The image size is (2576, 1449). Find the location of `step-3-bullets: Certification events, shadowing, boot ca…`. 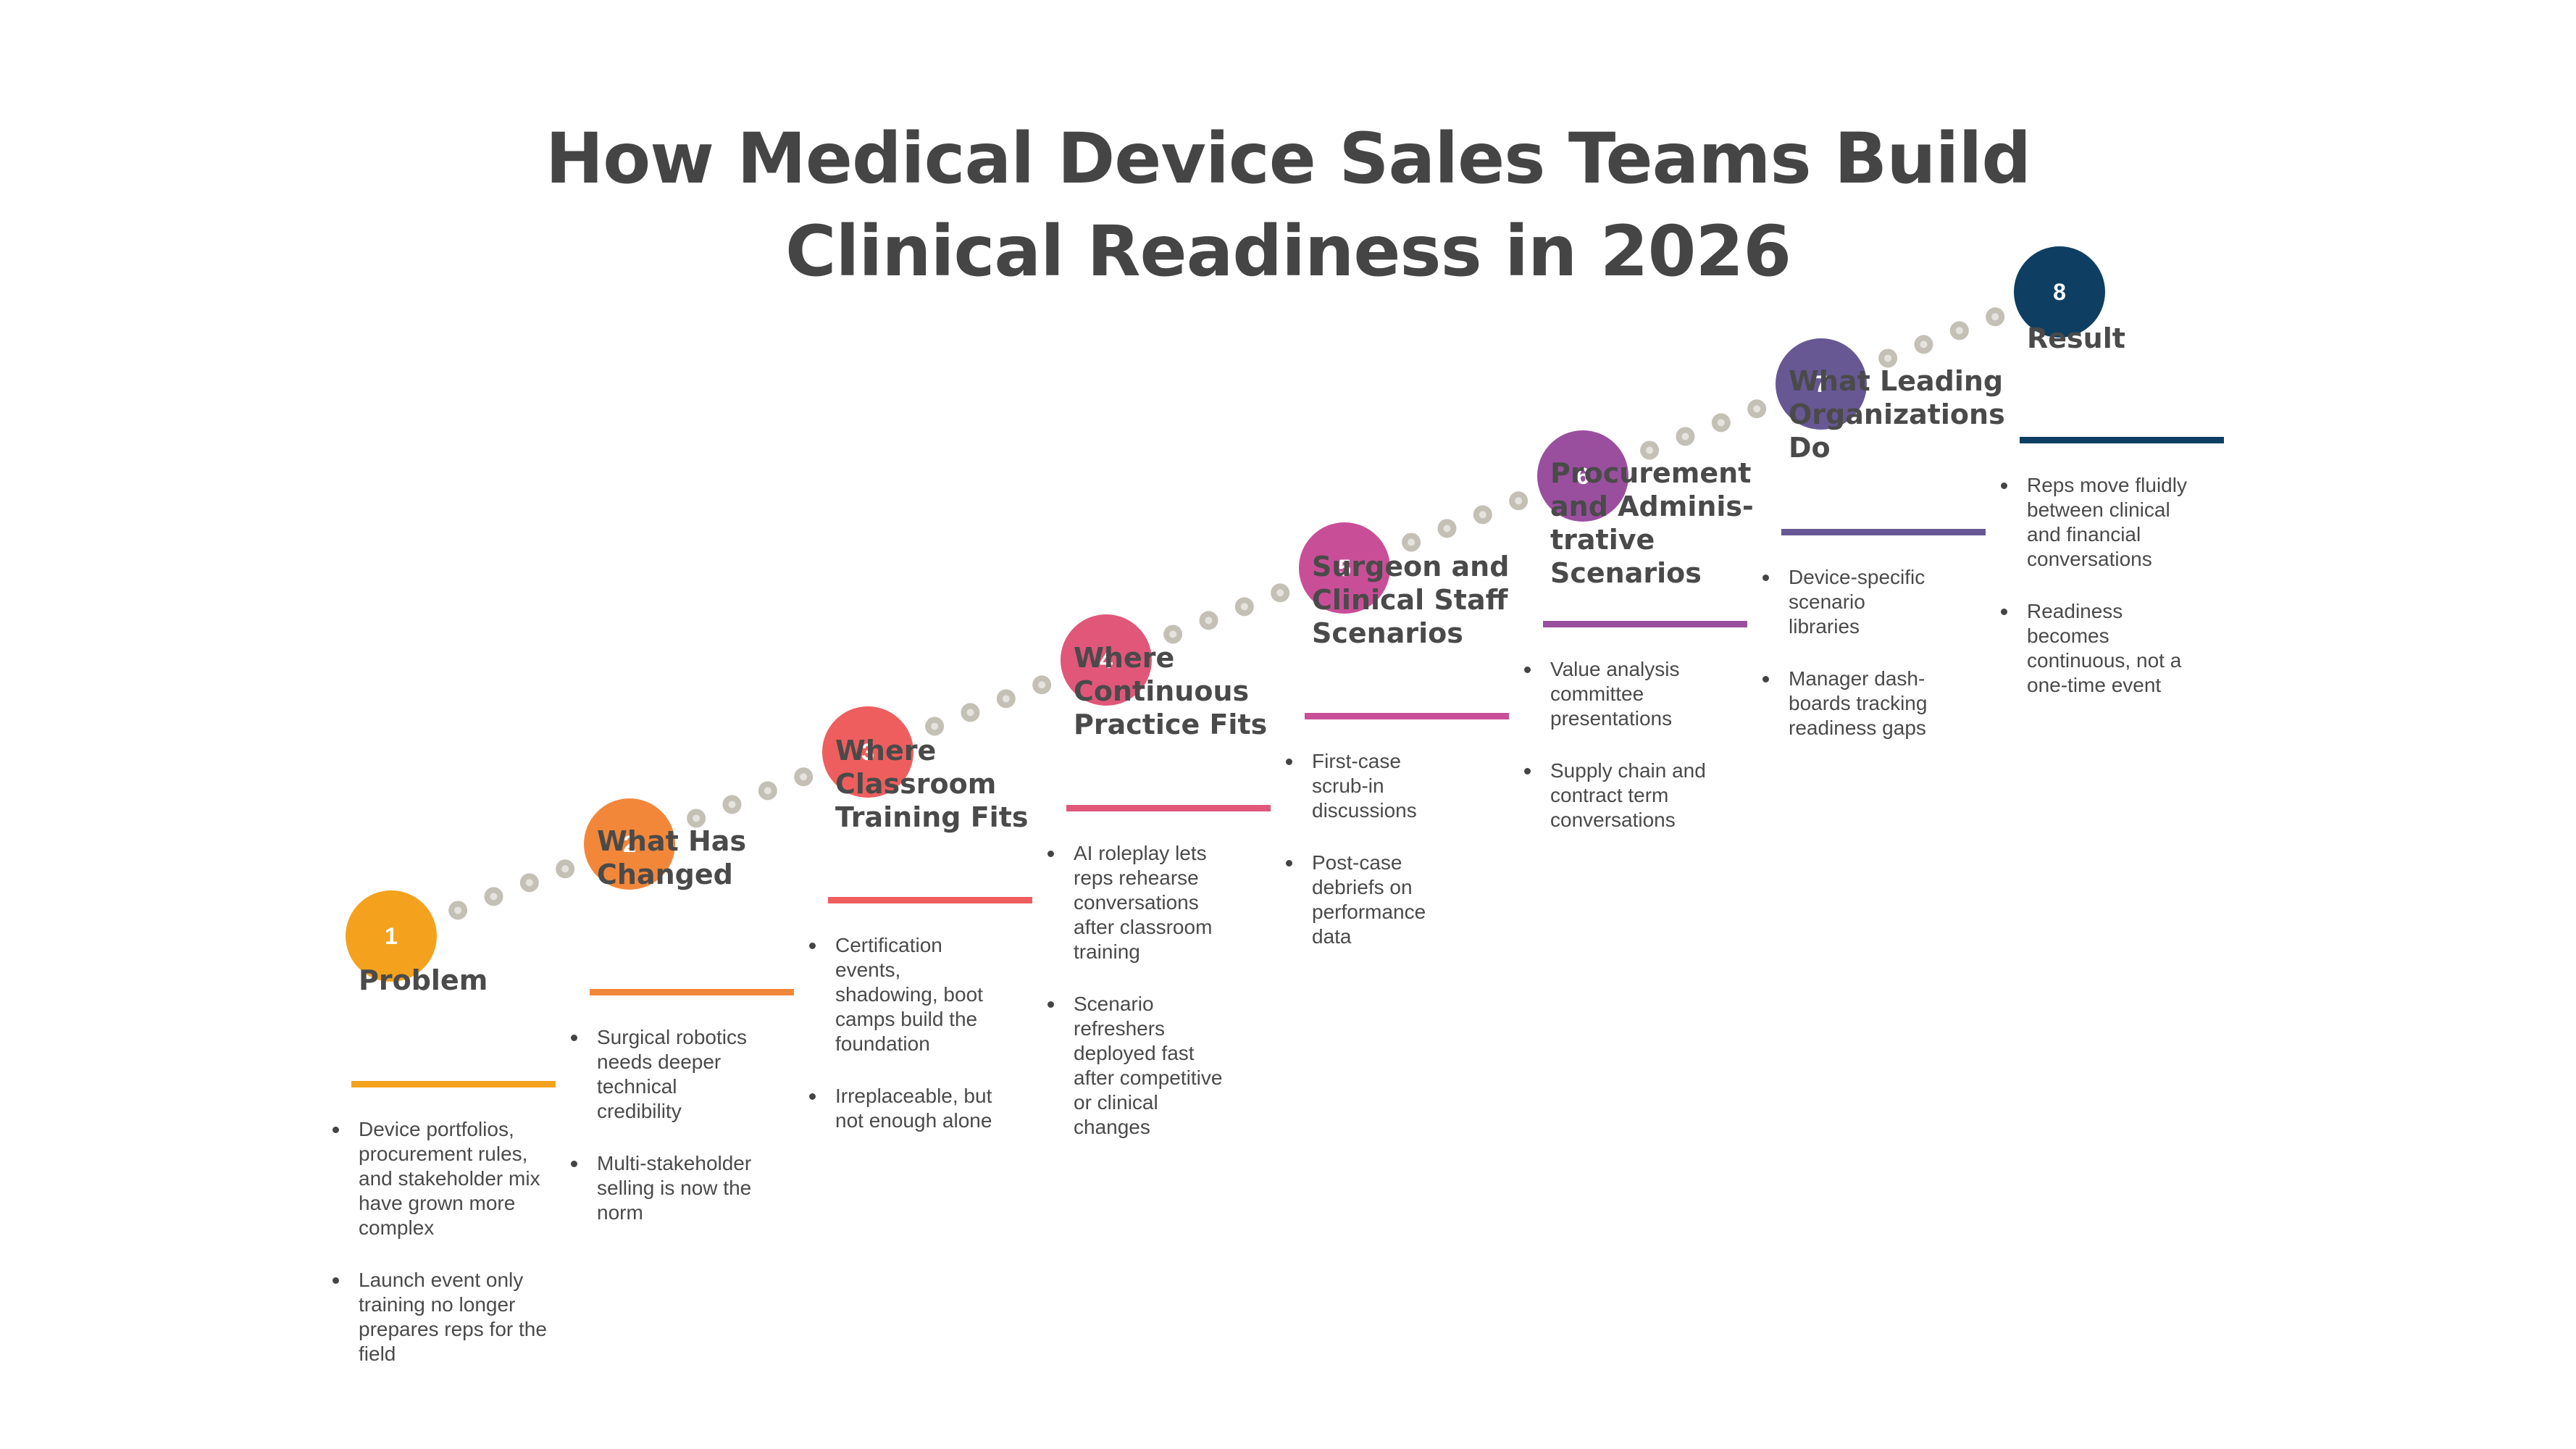

step-3-bullets: Certification events, shadowing, boot ca… is located at coordinates (904, 1047).